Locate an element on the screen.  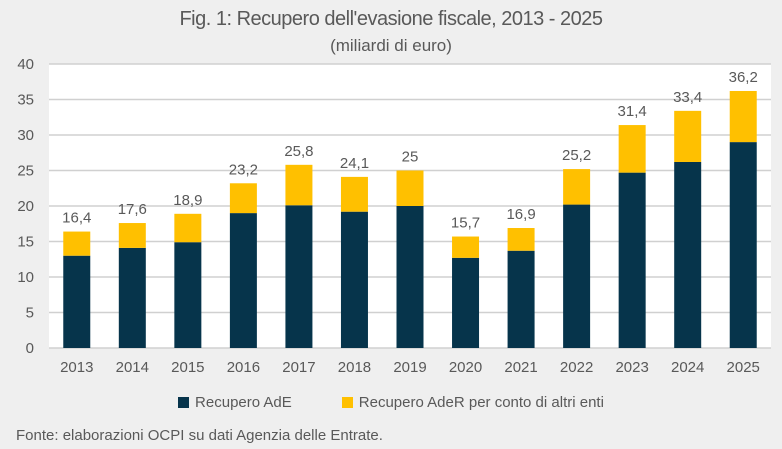
bar-ade-2020 is located at coordinates (466, 302).